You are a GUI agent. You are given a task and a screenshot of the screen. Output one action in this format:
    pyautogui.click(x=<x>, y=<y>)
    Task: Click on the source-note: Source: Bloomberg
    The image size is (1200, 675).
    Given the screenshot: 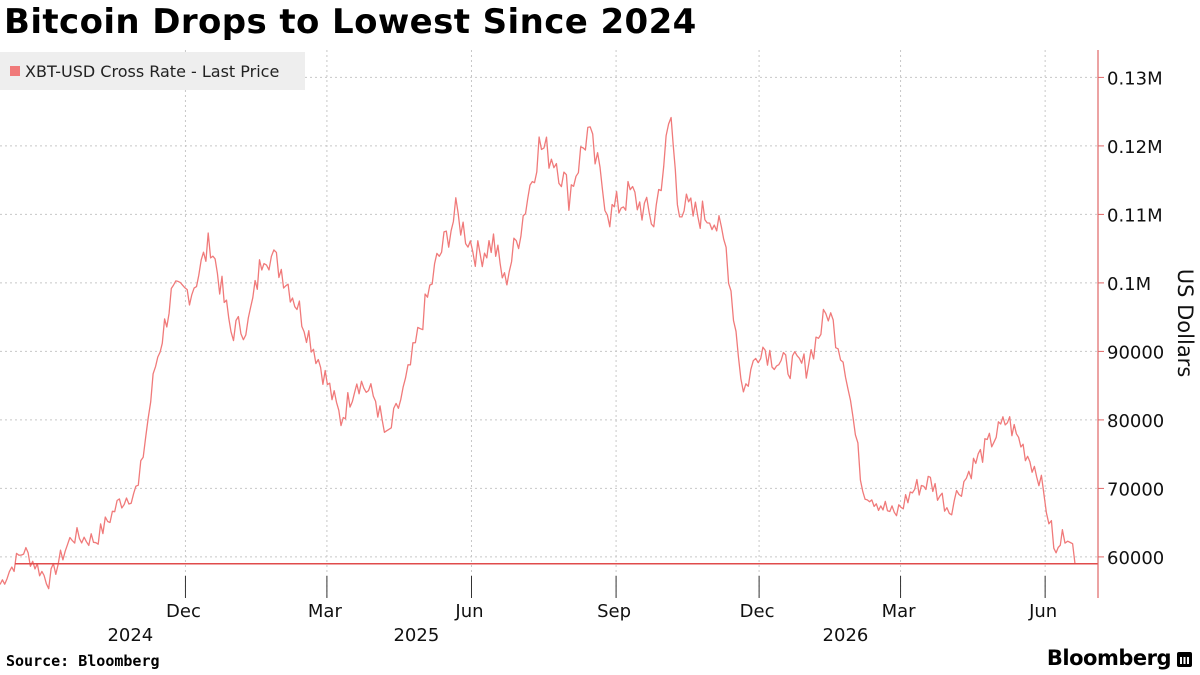 What is the action you would take?
    pyautogui.click(x=83, y=661)
    